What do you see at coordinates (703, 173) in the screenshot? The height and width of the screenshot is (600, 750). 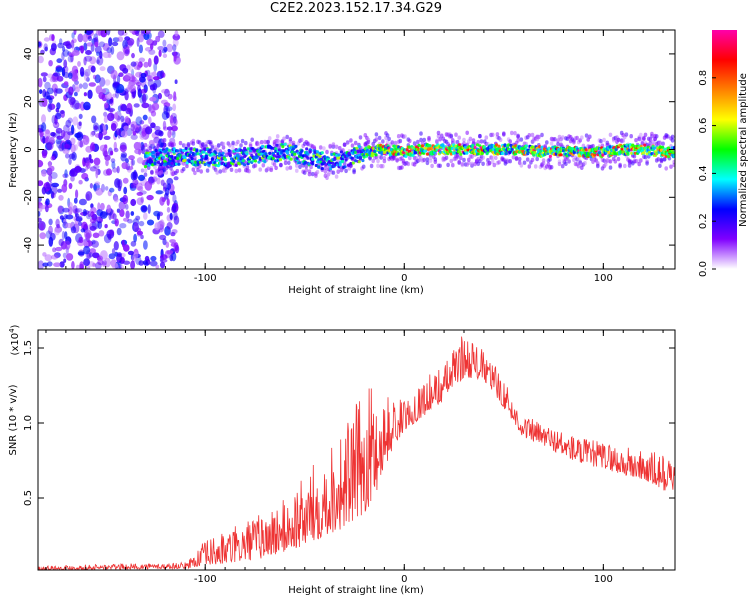 I see `colorbar-tick-label: 0.4` at bounding box center [703, 173].